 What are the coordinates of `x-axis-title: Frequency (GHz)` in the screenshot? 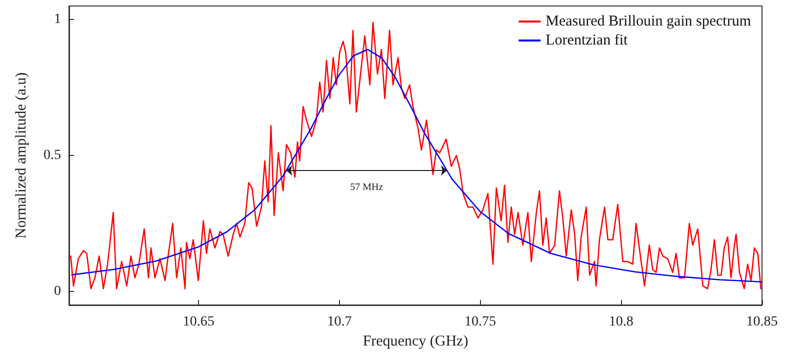 It's located at (415, 341).